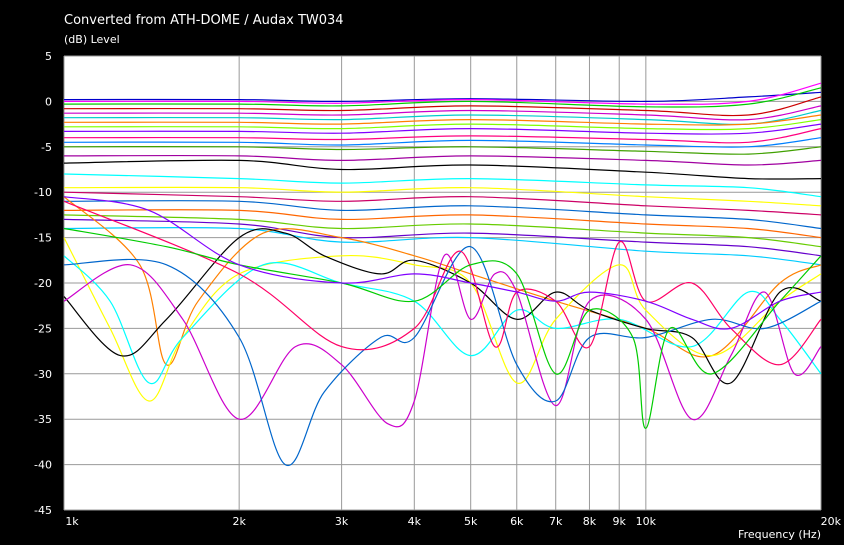 This screenshot has width=844, height=545. Describe the element at coordinates (92, 39) in the screenshot. I see `y-axis-label: (dB) Level` at that location.